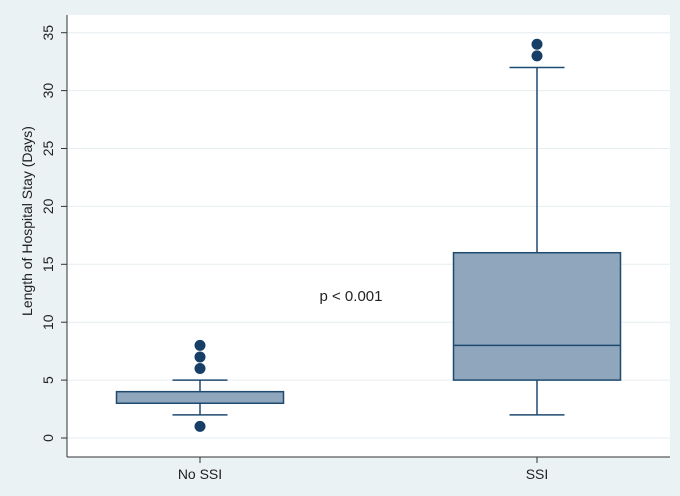 The height and width of the screenshot is (496, 680). What do you see at coordinates (27, 221) in the screenshot?
I see `y-axis-label: Length of Hospital Stay (Days)` at bounding box center [27, 221].